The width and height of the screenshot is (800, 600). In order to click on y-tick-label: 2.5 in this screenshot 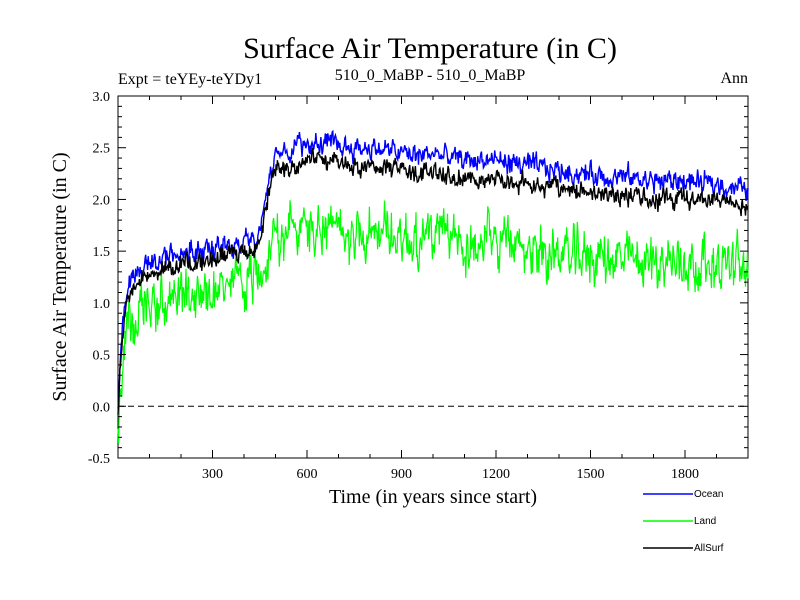, I will do `click(102, 149)`.